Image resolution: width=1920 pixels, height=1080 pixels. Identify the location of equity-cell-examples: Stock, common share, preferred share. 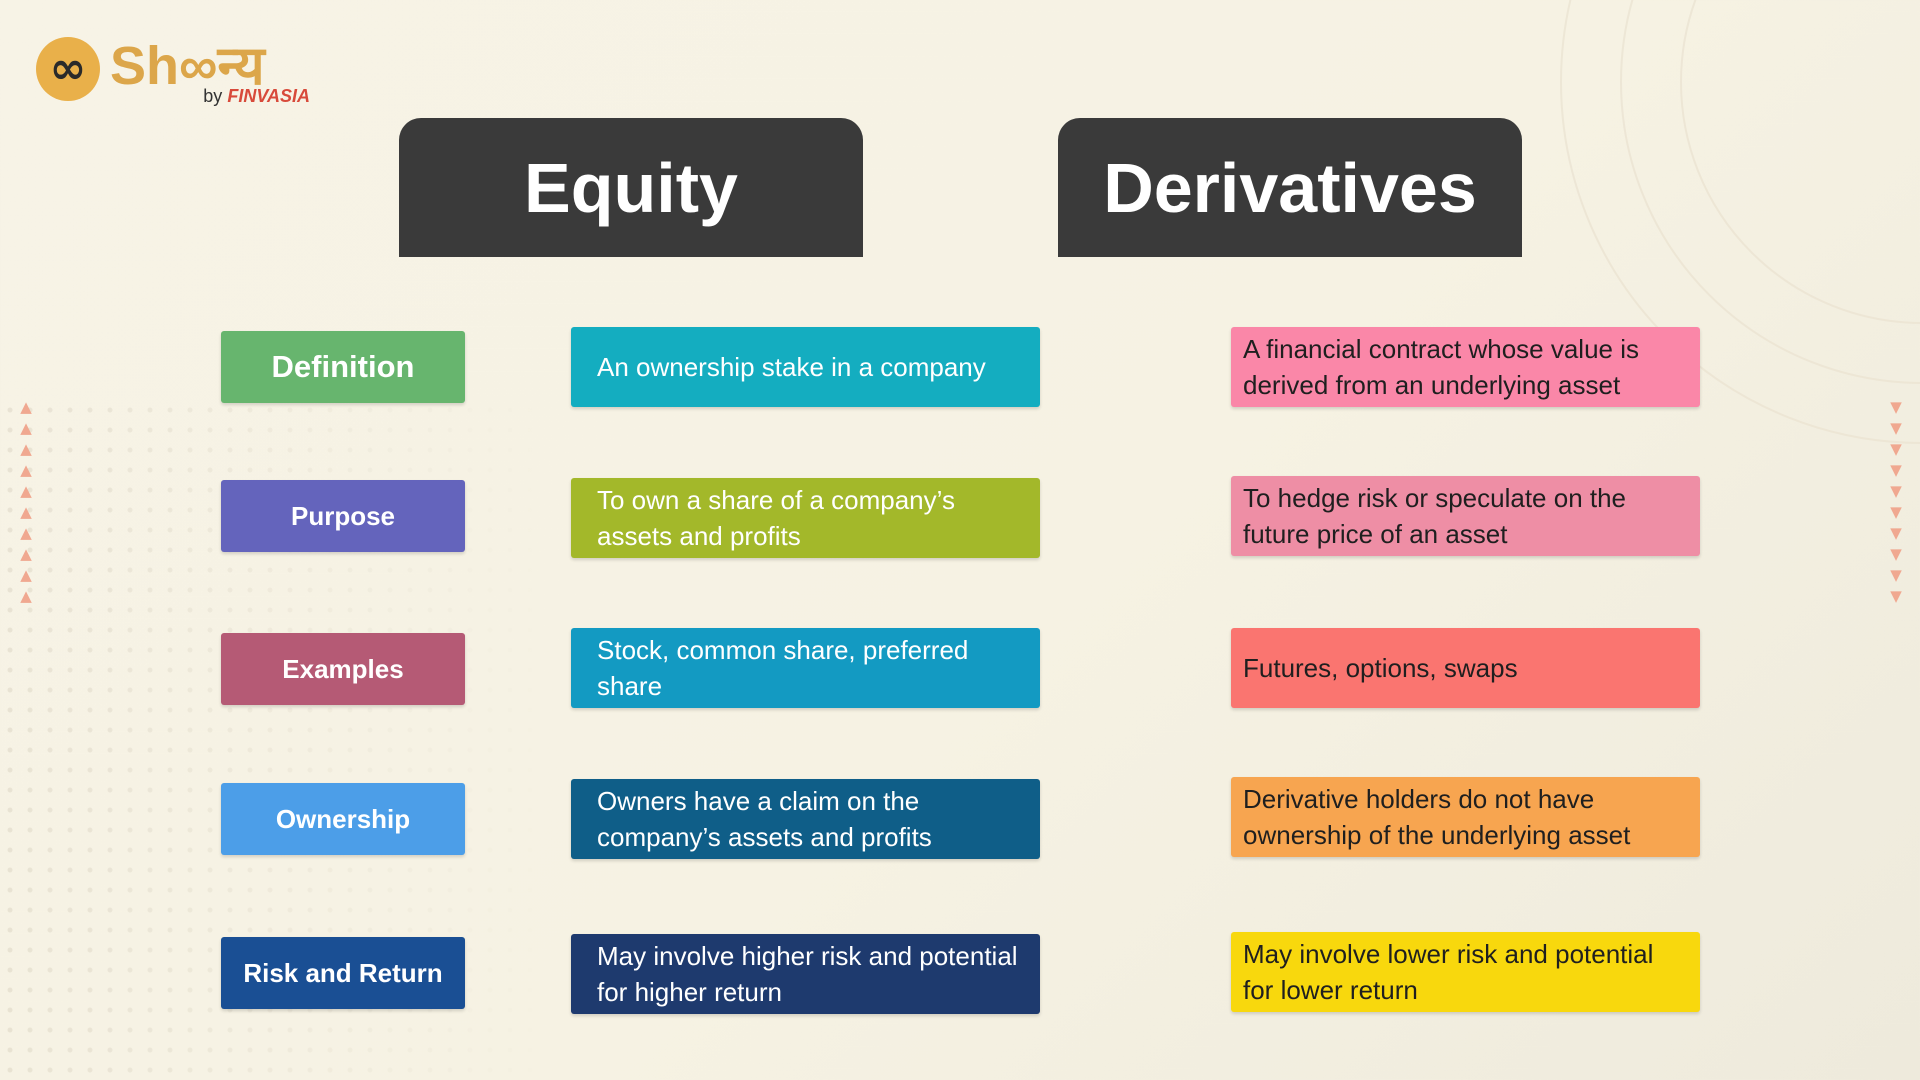
(805, 668).